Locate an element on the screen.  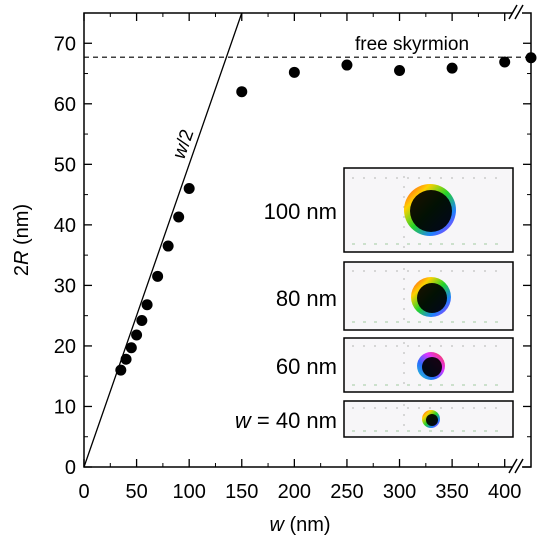
inset-80nm: 80 nm is located at coordinates (395, 296).